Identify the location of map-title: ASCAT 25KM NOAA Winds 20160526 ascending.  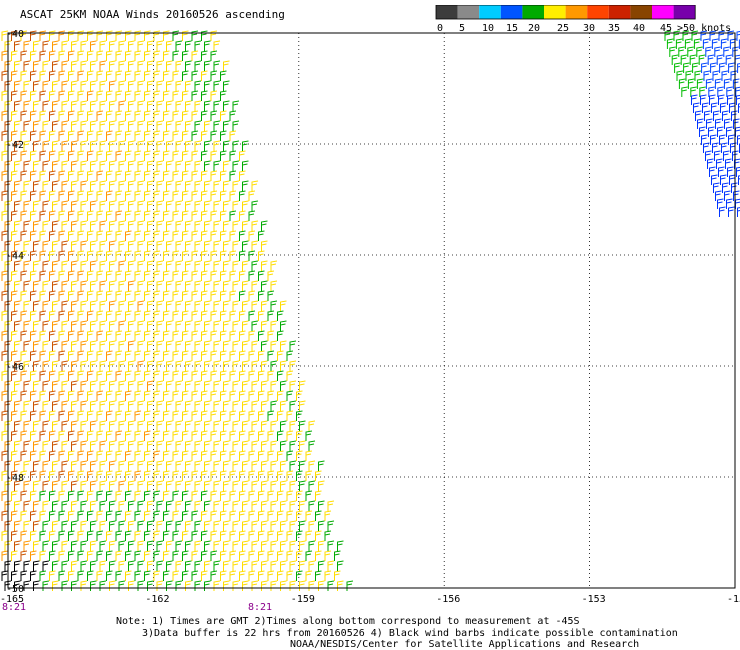
(152, 14).